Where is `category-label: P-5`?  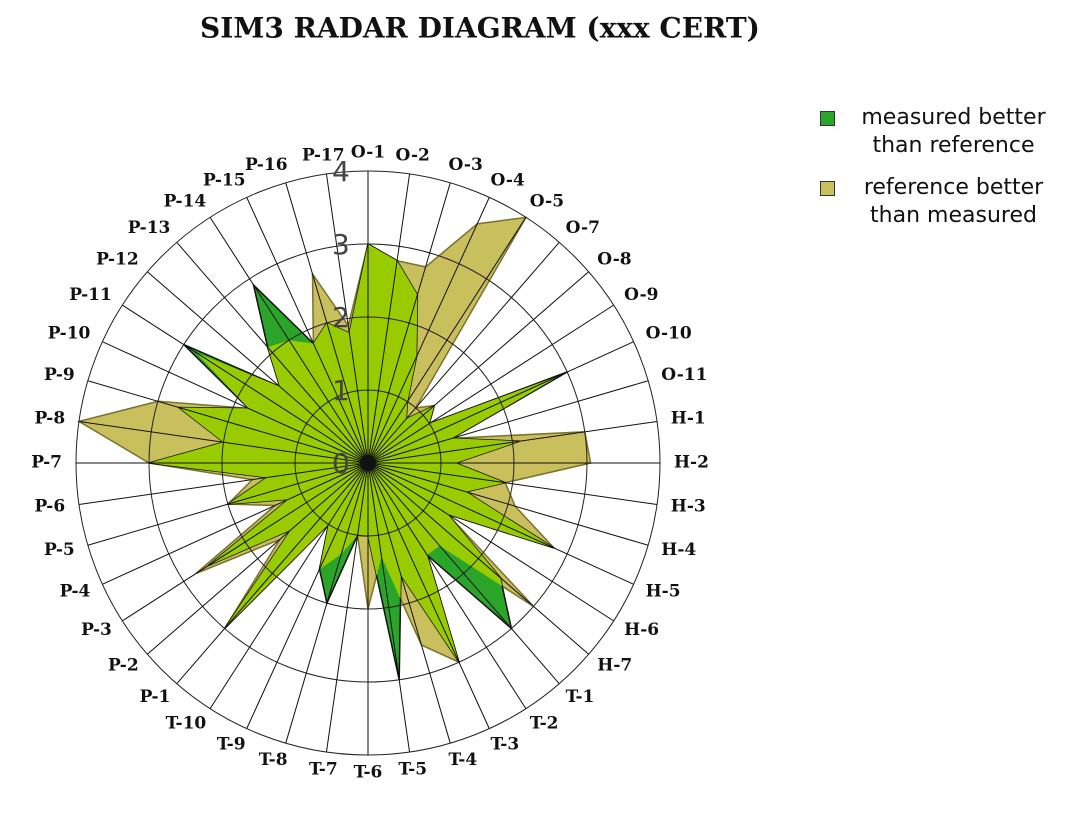 category-label: P-5 is located at coordinates (59, 550).